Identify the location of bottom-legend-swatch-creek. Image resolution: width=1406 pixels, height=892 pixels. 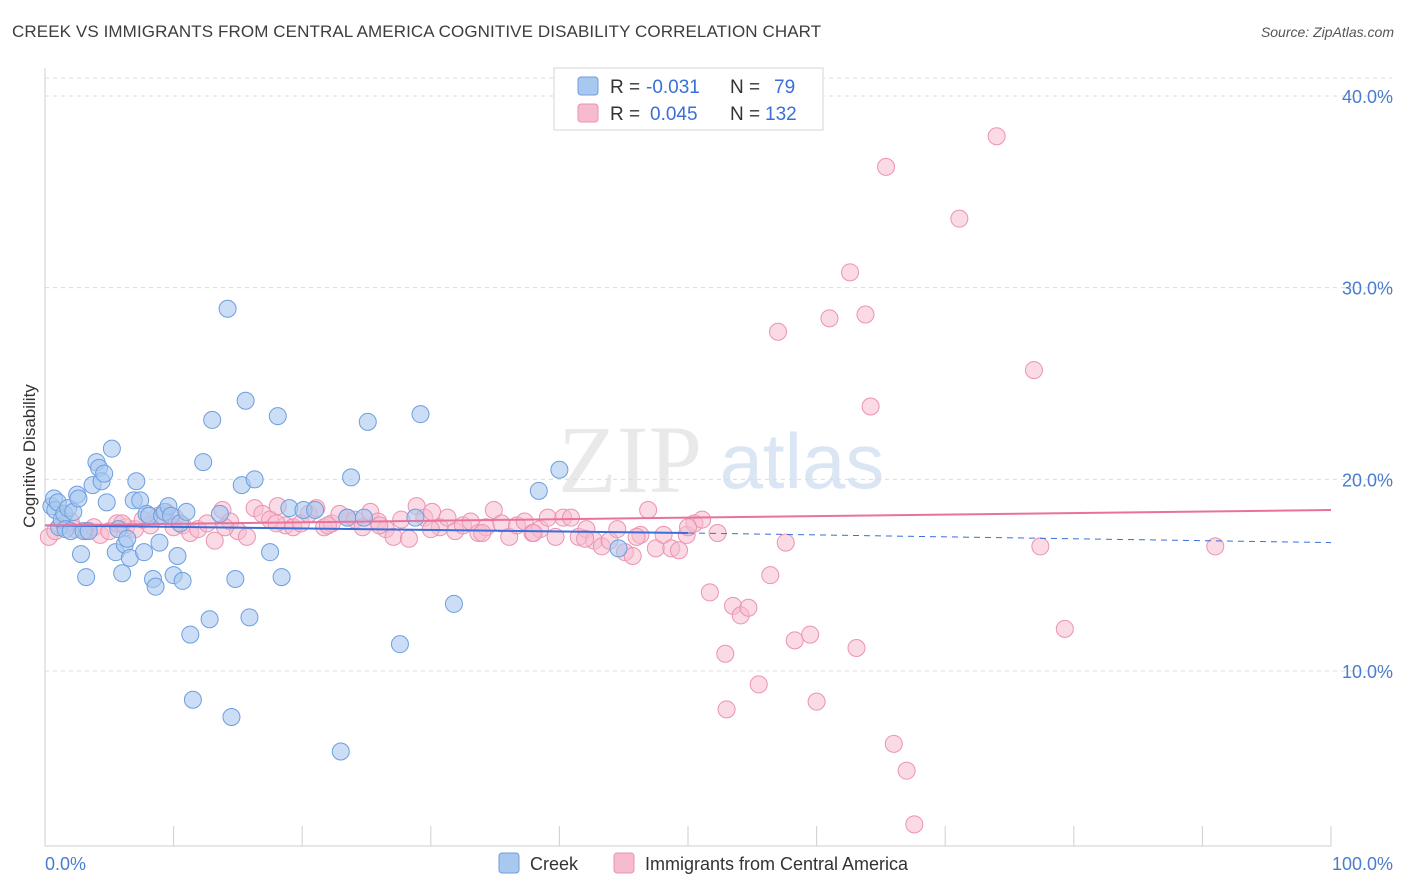
(509, 863).